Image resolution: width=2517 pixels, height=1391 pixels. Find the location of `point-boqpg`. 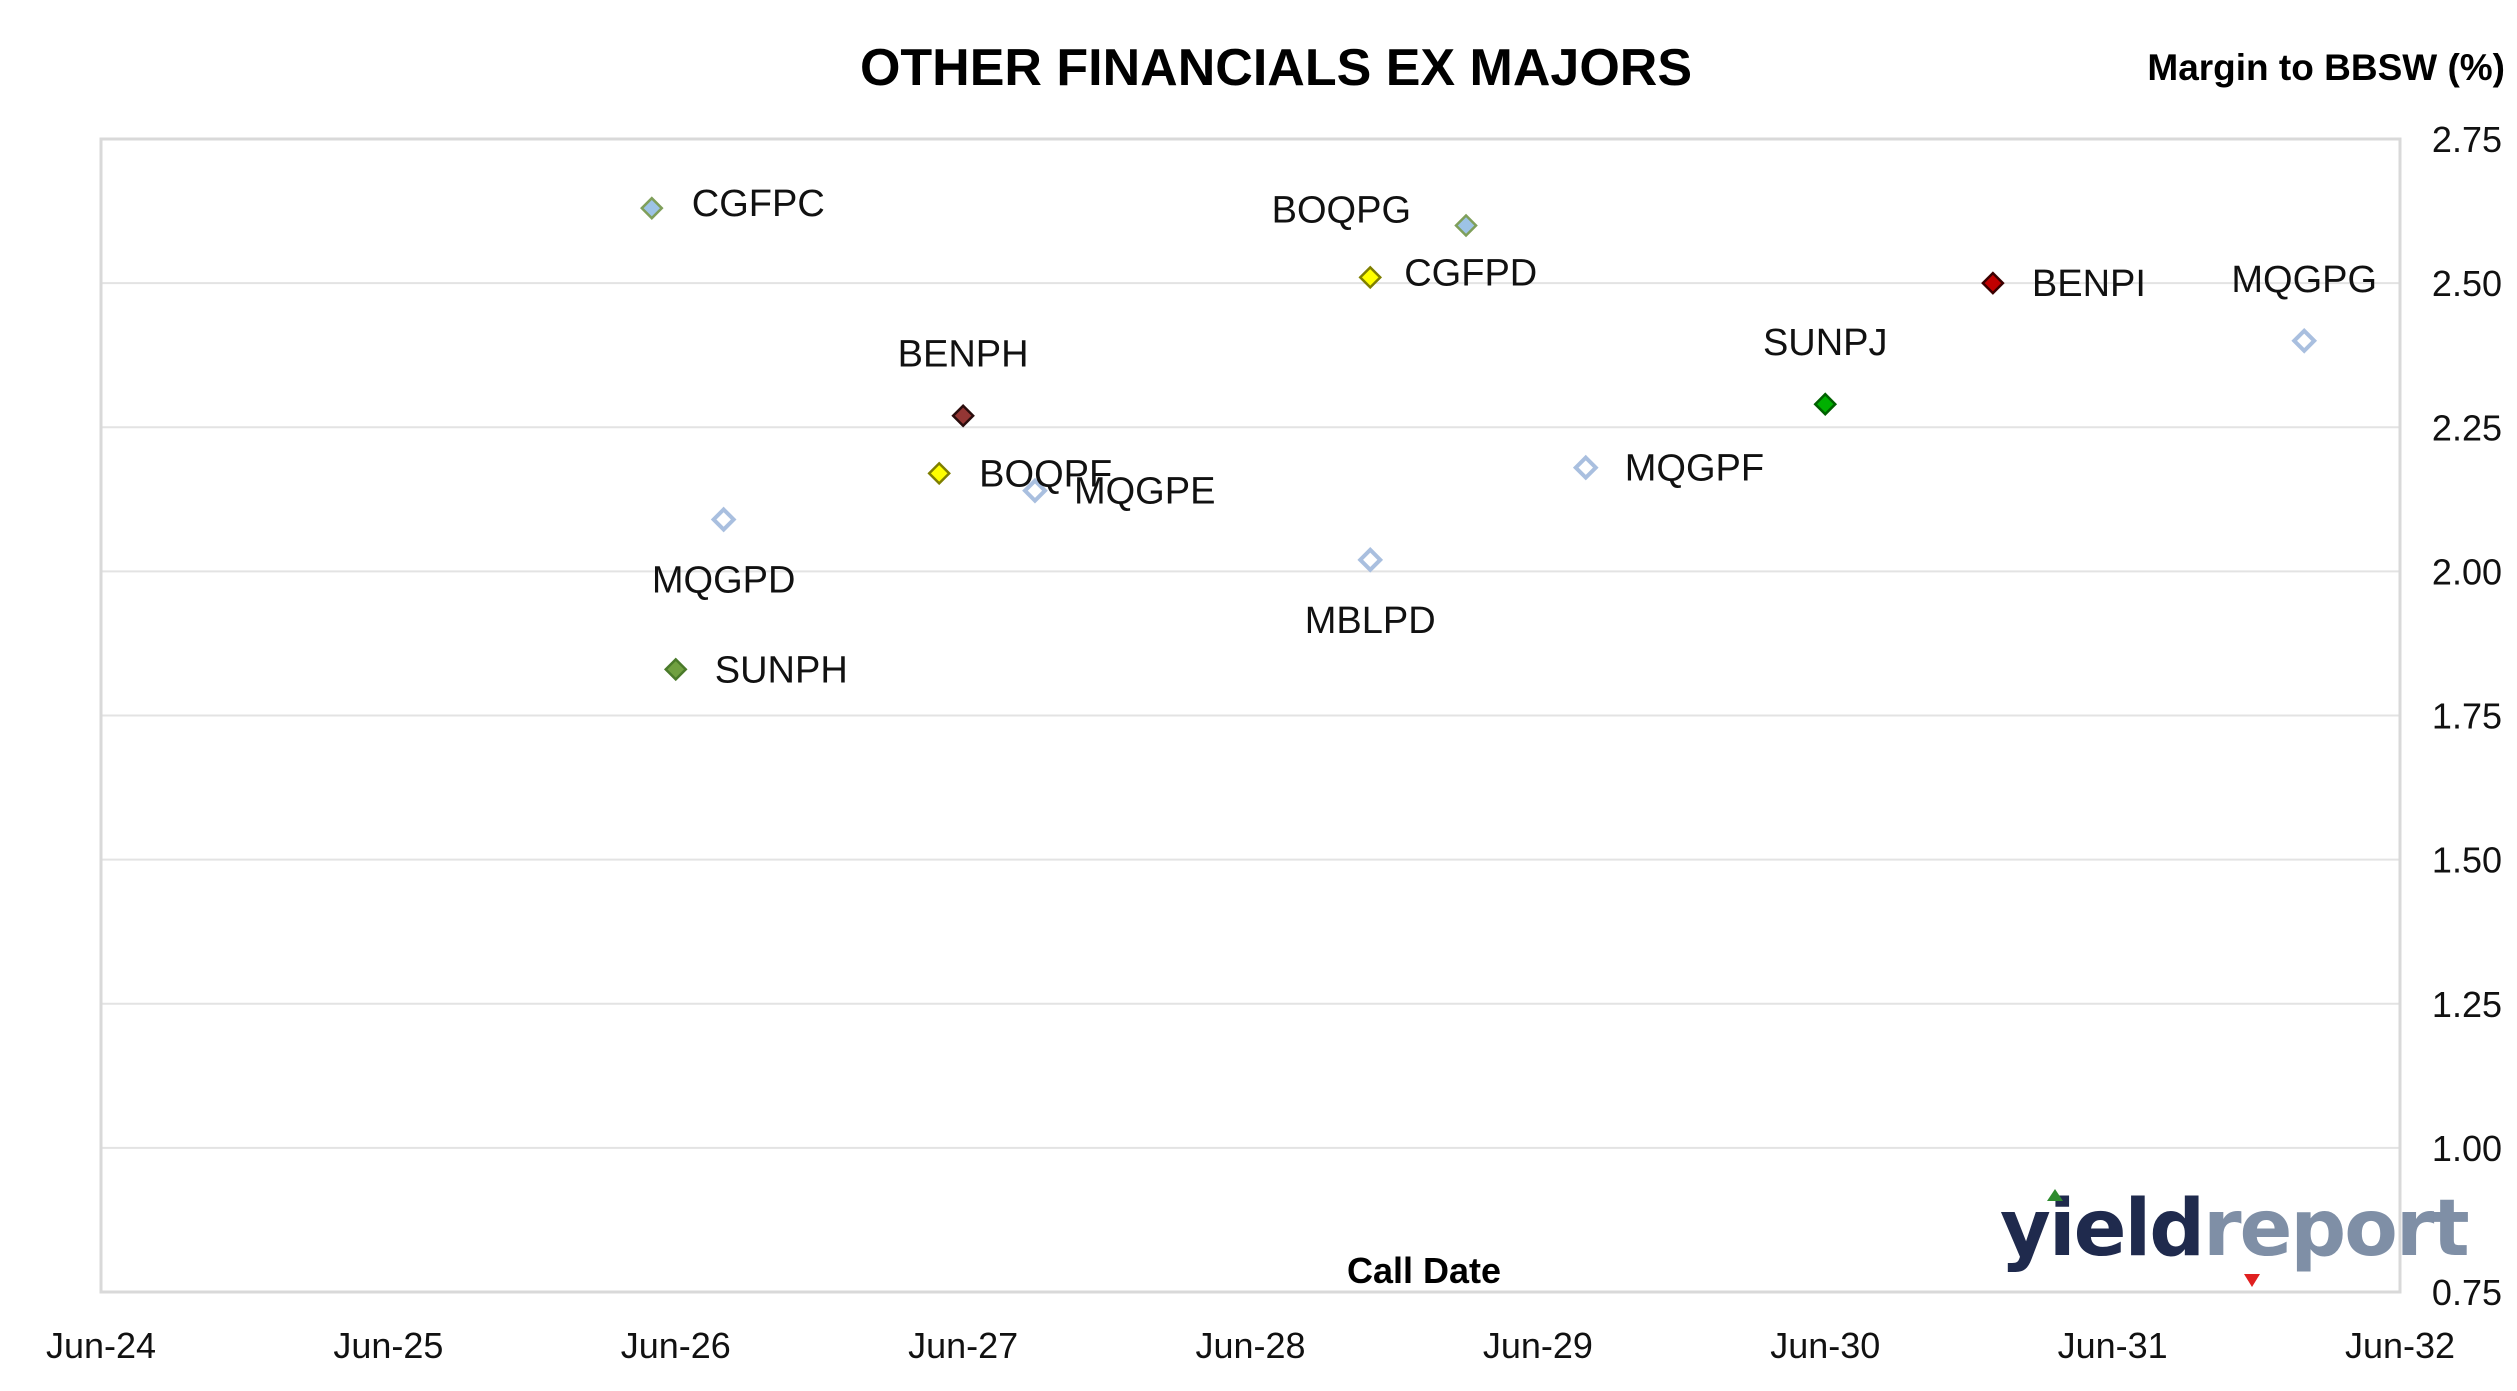

point-boqpg is located at coordinates (1466, 225).